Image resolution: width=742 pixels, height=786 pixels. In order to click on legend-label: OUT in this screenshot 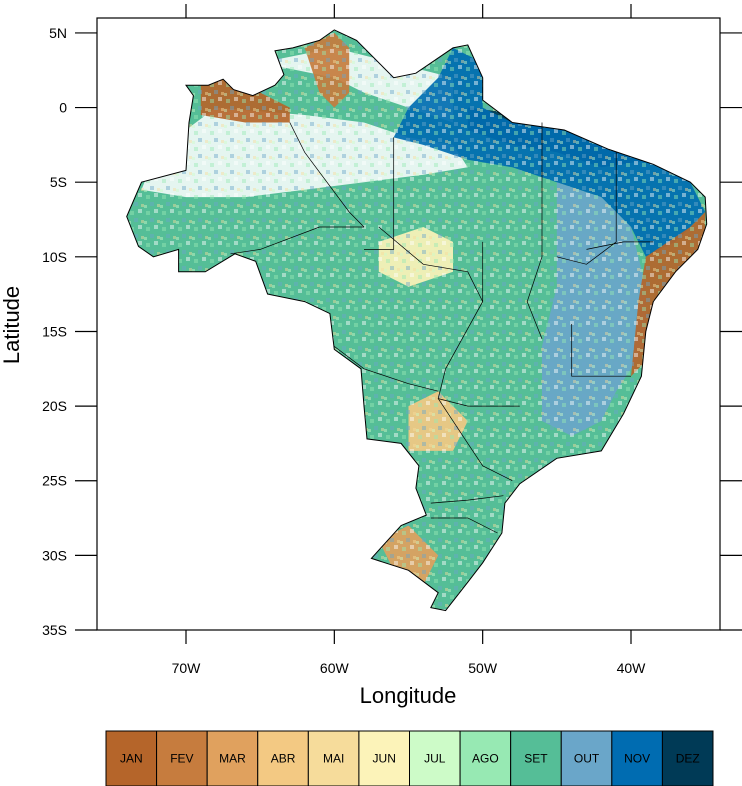, I will do `click(587, 759)`.